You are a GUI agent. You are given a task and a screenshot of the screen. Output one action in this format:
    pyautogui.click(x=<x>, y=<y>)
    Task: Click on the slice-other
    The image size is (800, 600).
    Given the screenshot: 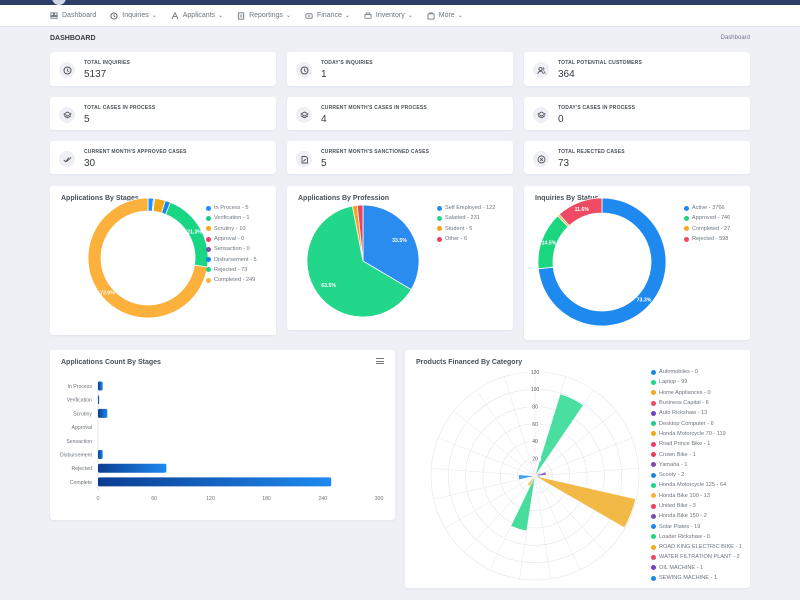 What is the action you would take?
    pyautogui.click(x=360, y=233)
    